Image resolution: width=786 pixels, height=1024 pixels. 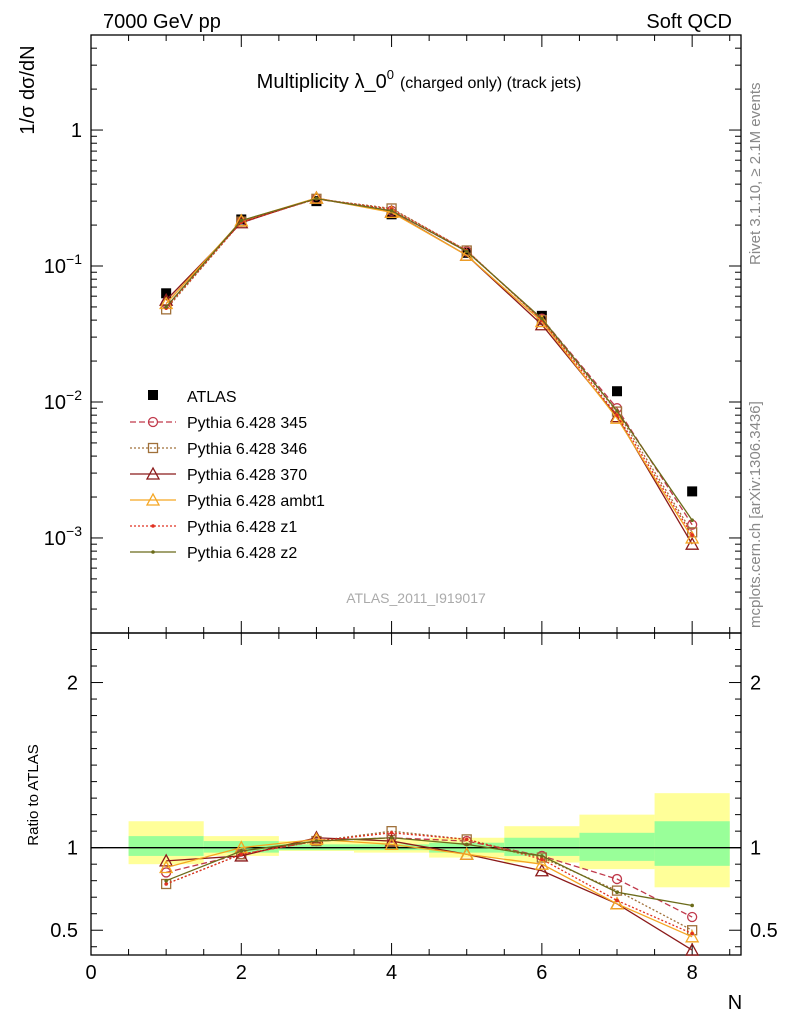 What do you see at coordinates (764, 931) in the screenshot?
I see `ratio-y-tick-label-right: 0.5` at bounding box center [764, 931].